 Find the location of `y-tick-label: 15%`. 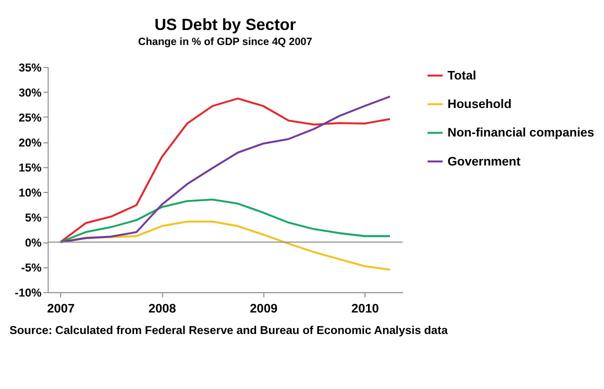

y-tick-label: 15% is located at coordinates (30, 168).